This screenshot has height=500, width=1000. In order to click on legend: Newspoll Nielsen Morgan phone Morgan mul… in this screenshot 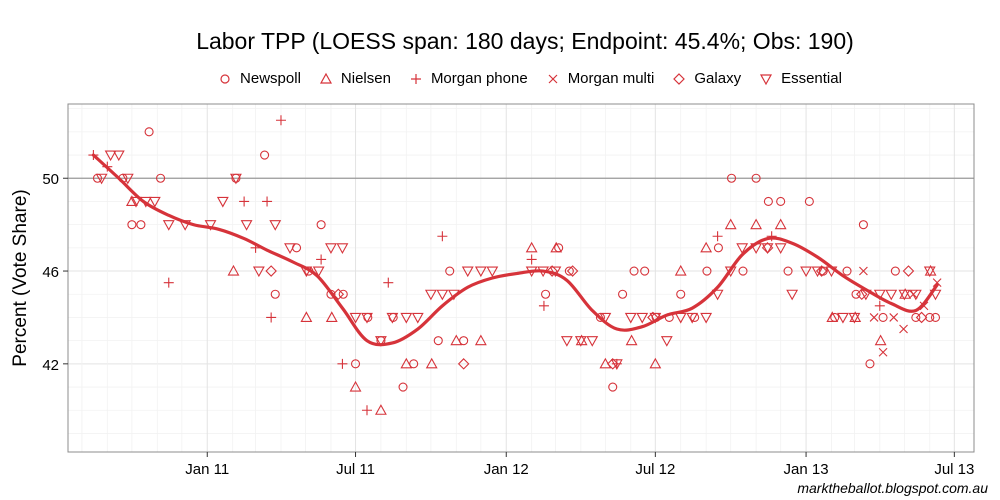, I will do `click(500, 78)`.